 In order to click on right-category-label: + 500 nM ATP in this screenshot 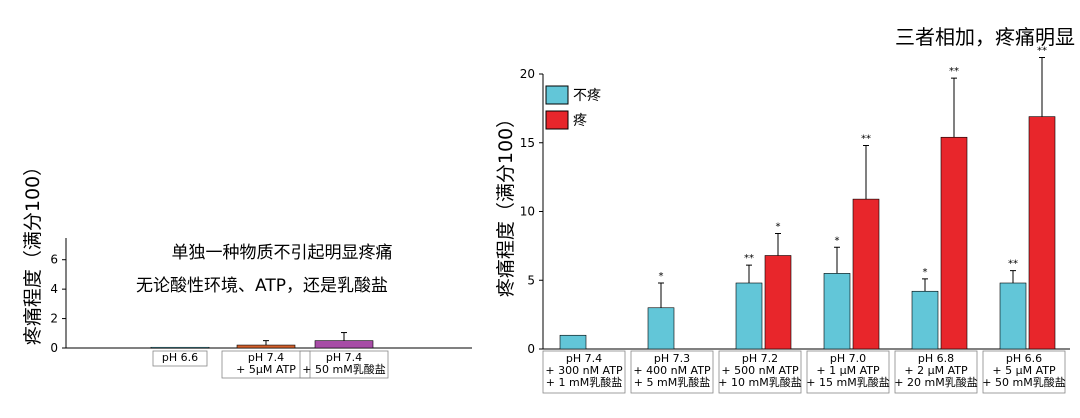, I will do `click(760, 370)`.